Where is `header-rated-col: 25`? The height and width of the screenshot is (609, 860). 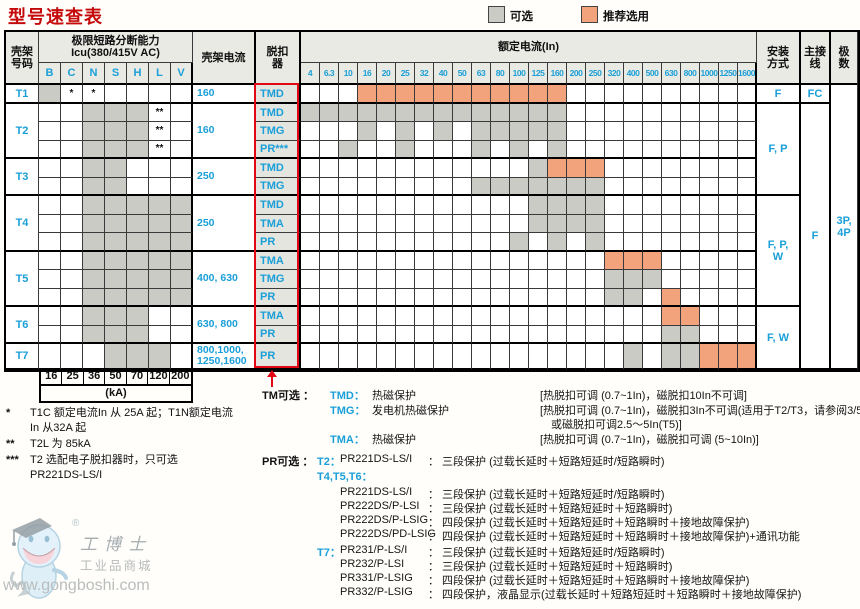
header-rated-col: 25 is located at coordinates (405, 74).